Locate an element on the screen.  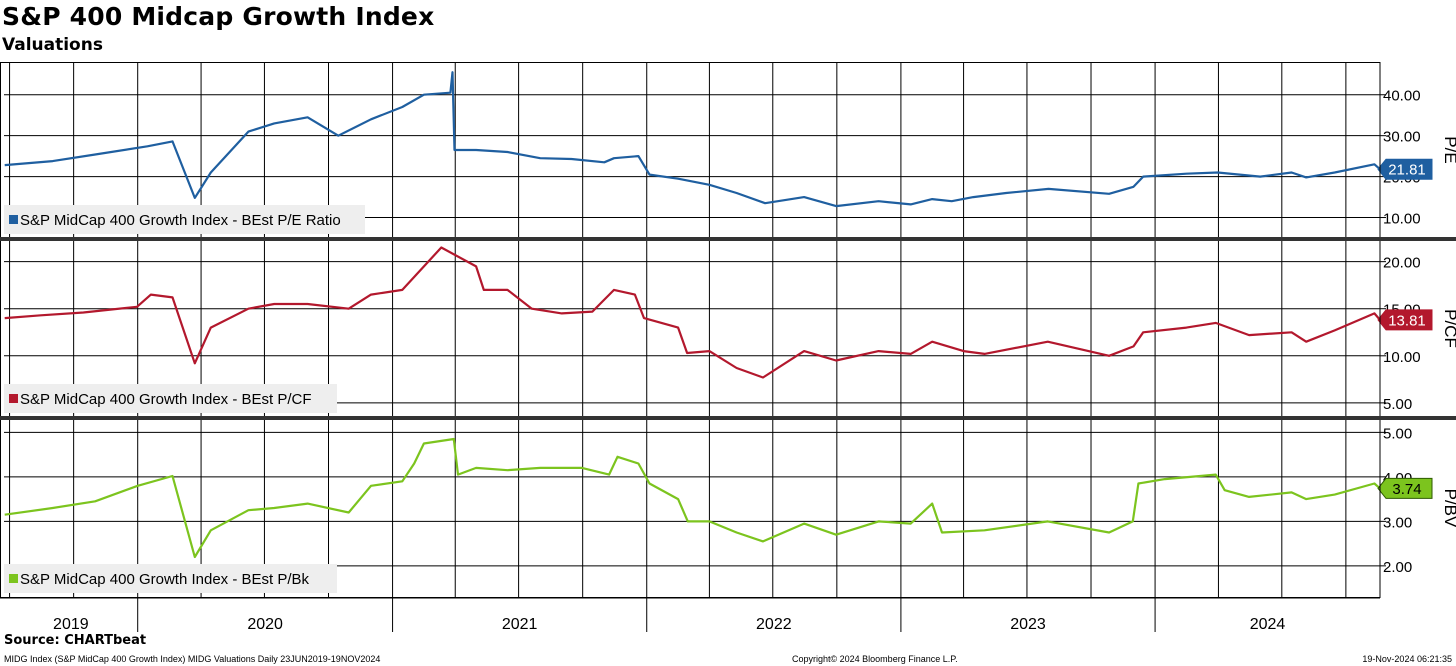
x-tick-label: 2024 is located at coordinates (1268, 624).